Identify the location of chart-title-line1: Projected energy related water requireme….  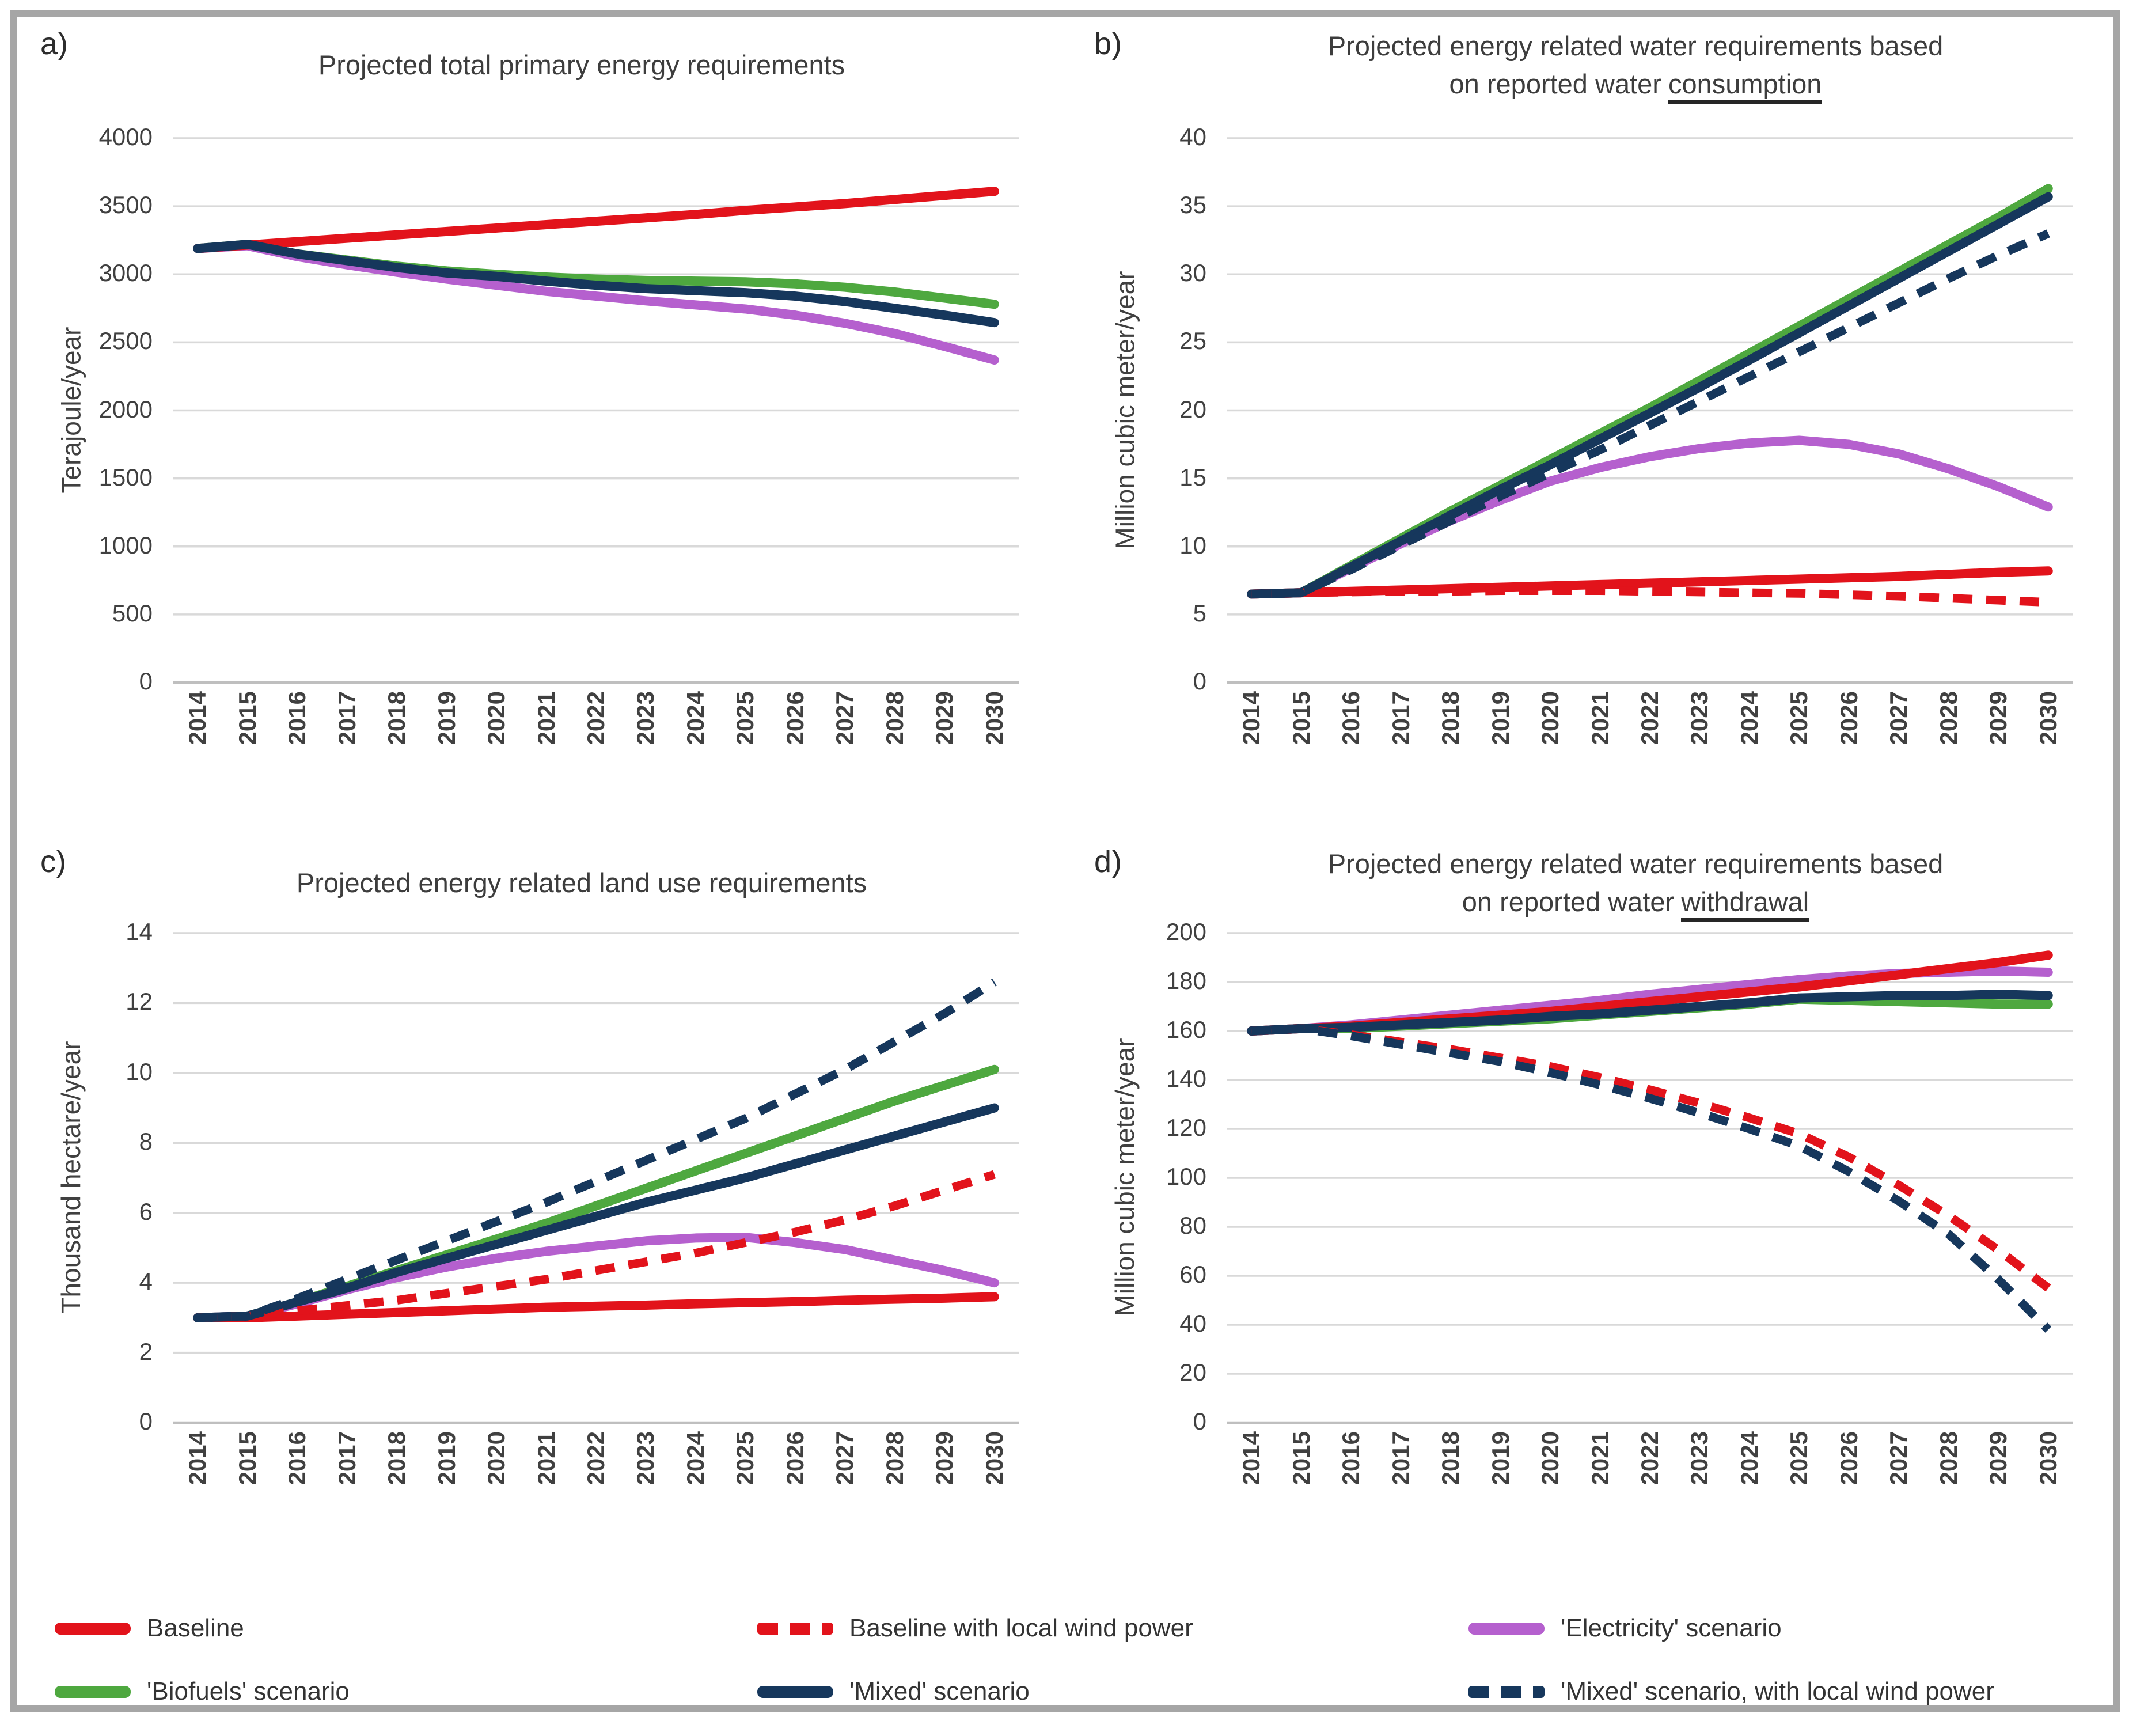
(1636, 864).